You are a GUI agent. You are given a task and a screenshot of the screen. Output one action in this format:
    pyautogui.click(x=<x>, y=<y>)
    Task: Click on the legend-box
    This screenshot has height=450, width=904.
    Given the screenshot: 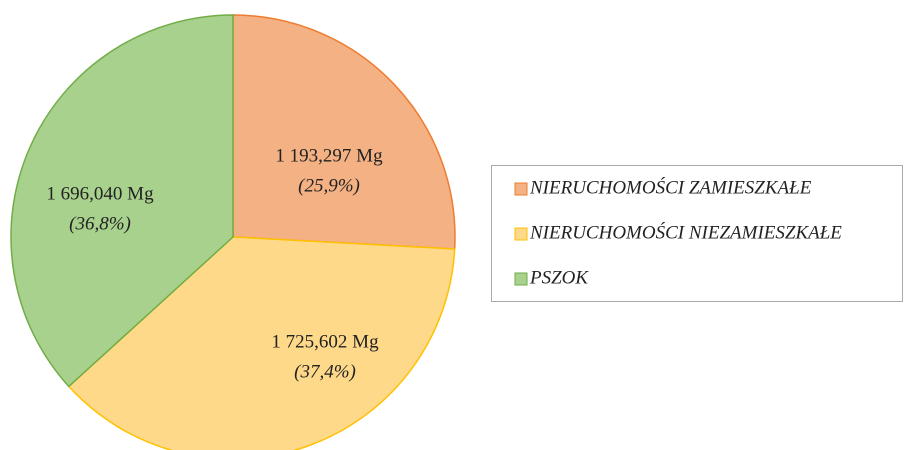 What is the action you would take?
    pyautogui.click(x=697, y=233)
    